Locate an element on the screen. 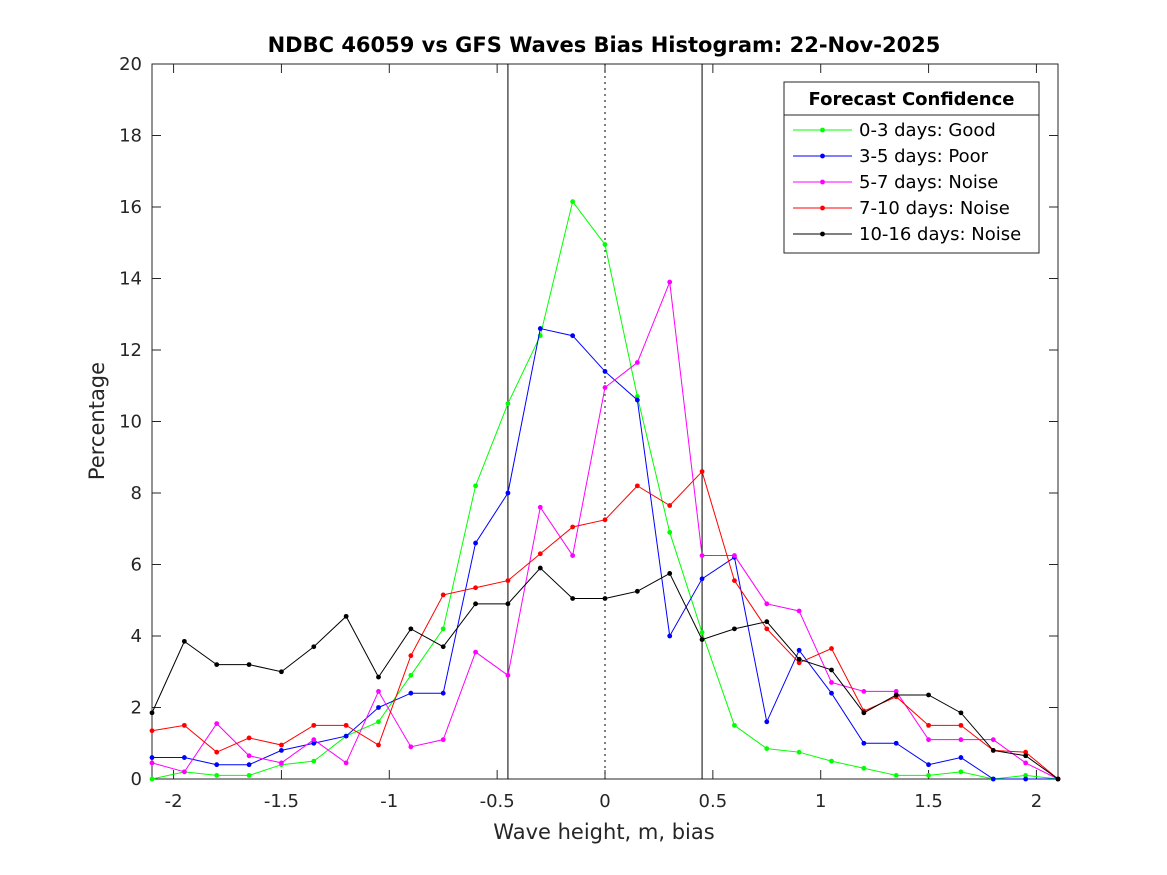 This screenshot has width=1167, height=875. y-axis-title: Percentage is located at coordinates (97, 421).